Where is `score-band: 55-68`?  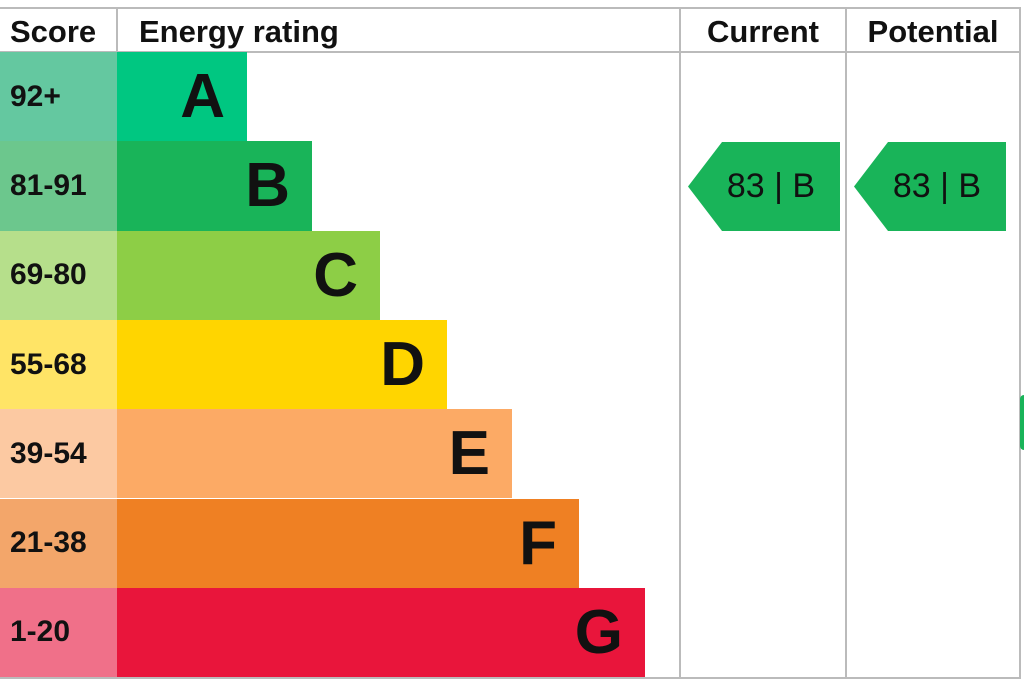
score-band: 55-68 is located at coordinates (58, 364).